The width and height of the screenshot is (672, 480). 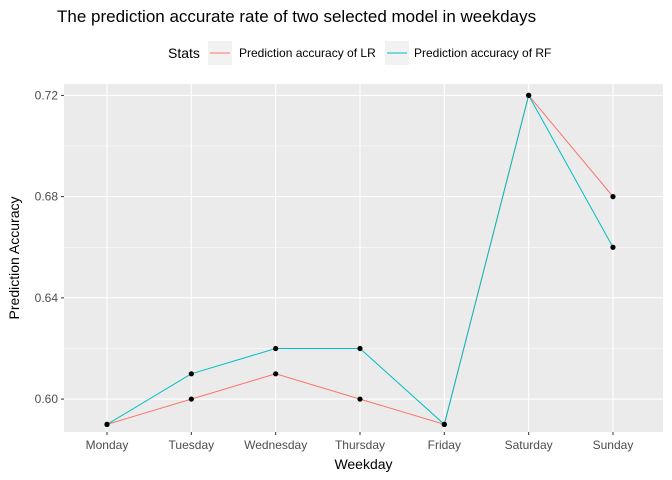 I want to click on x-axis-title: Weekday, so click(x=363, y=464).